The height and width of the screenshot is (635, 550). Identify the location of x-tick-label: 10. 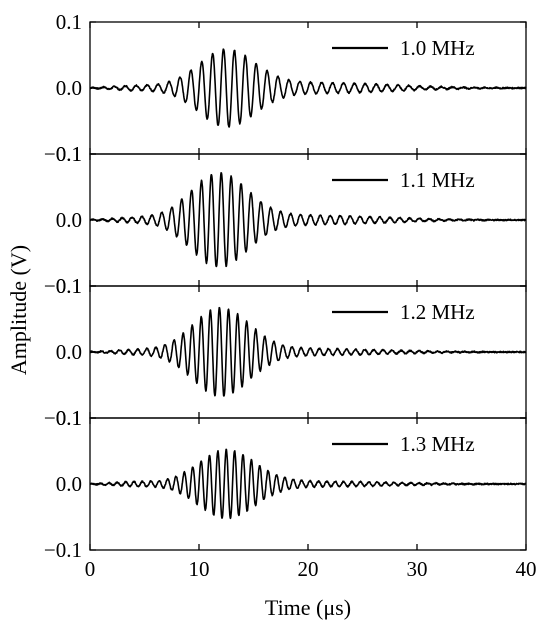
(199, 569).